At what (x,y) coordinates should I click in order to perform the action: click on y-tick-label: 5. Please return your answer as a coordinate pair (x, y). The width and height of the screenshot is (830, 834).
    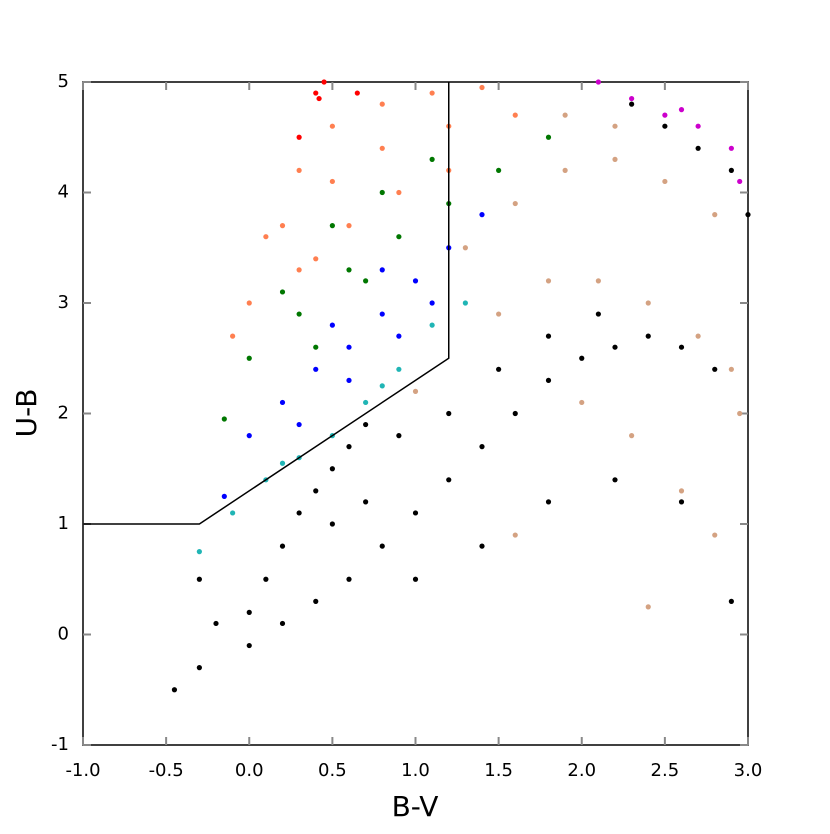
    Looking at the image, I should click on (63, 81).